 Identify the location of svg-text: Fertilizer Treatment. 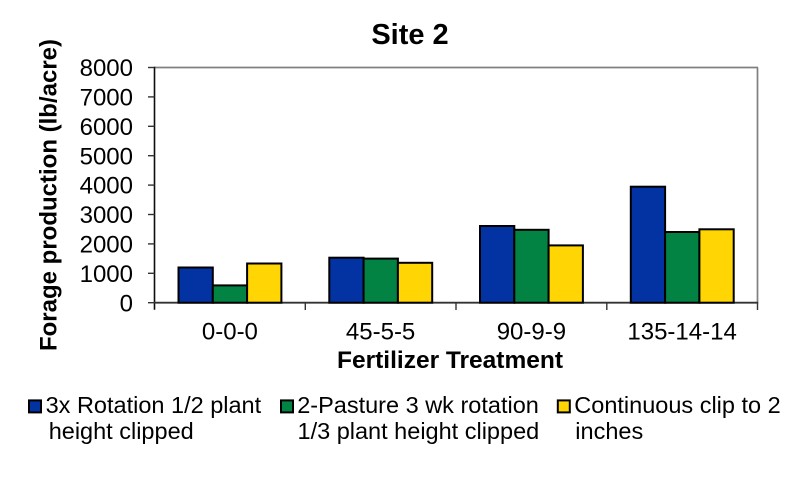
(450, 360).